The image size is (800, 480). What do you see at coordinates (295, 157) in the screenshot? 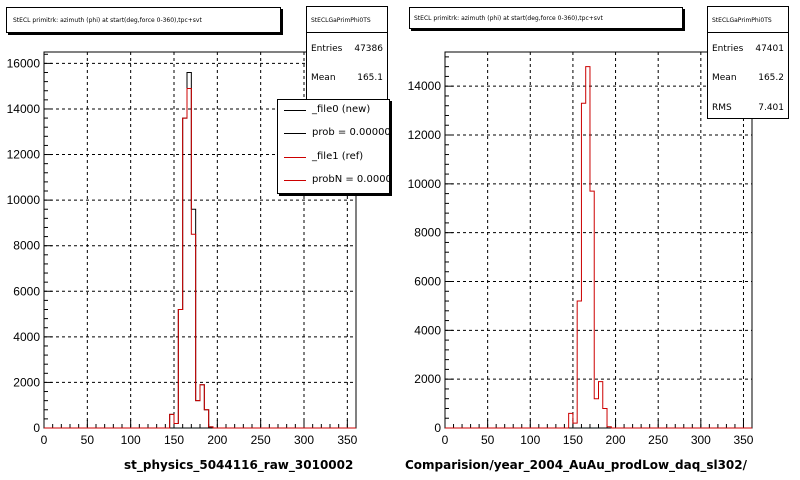
I see `legend-line-ref` at bounding box center [295, 157].